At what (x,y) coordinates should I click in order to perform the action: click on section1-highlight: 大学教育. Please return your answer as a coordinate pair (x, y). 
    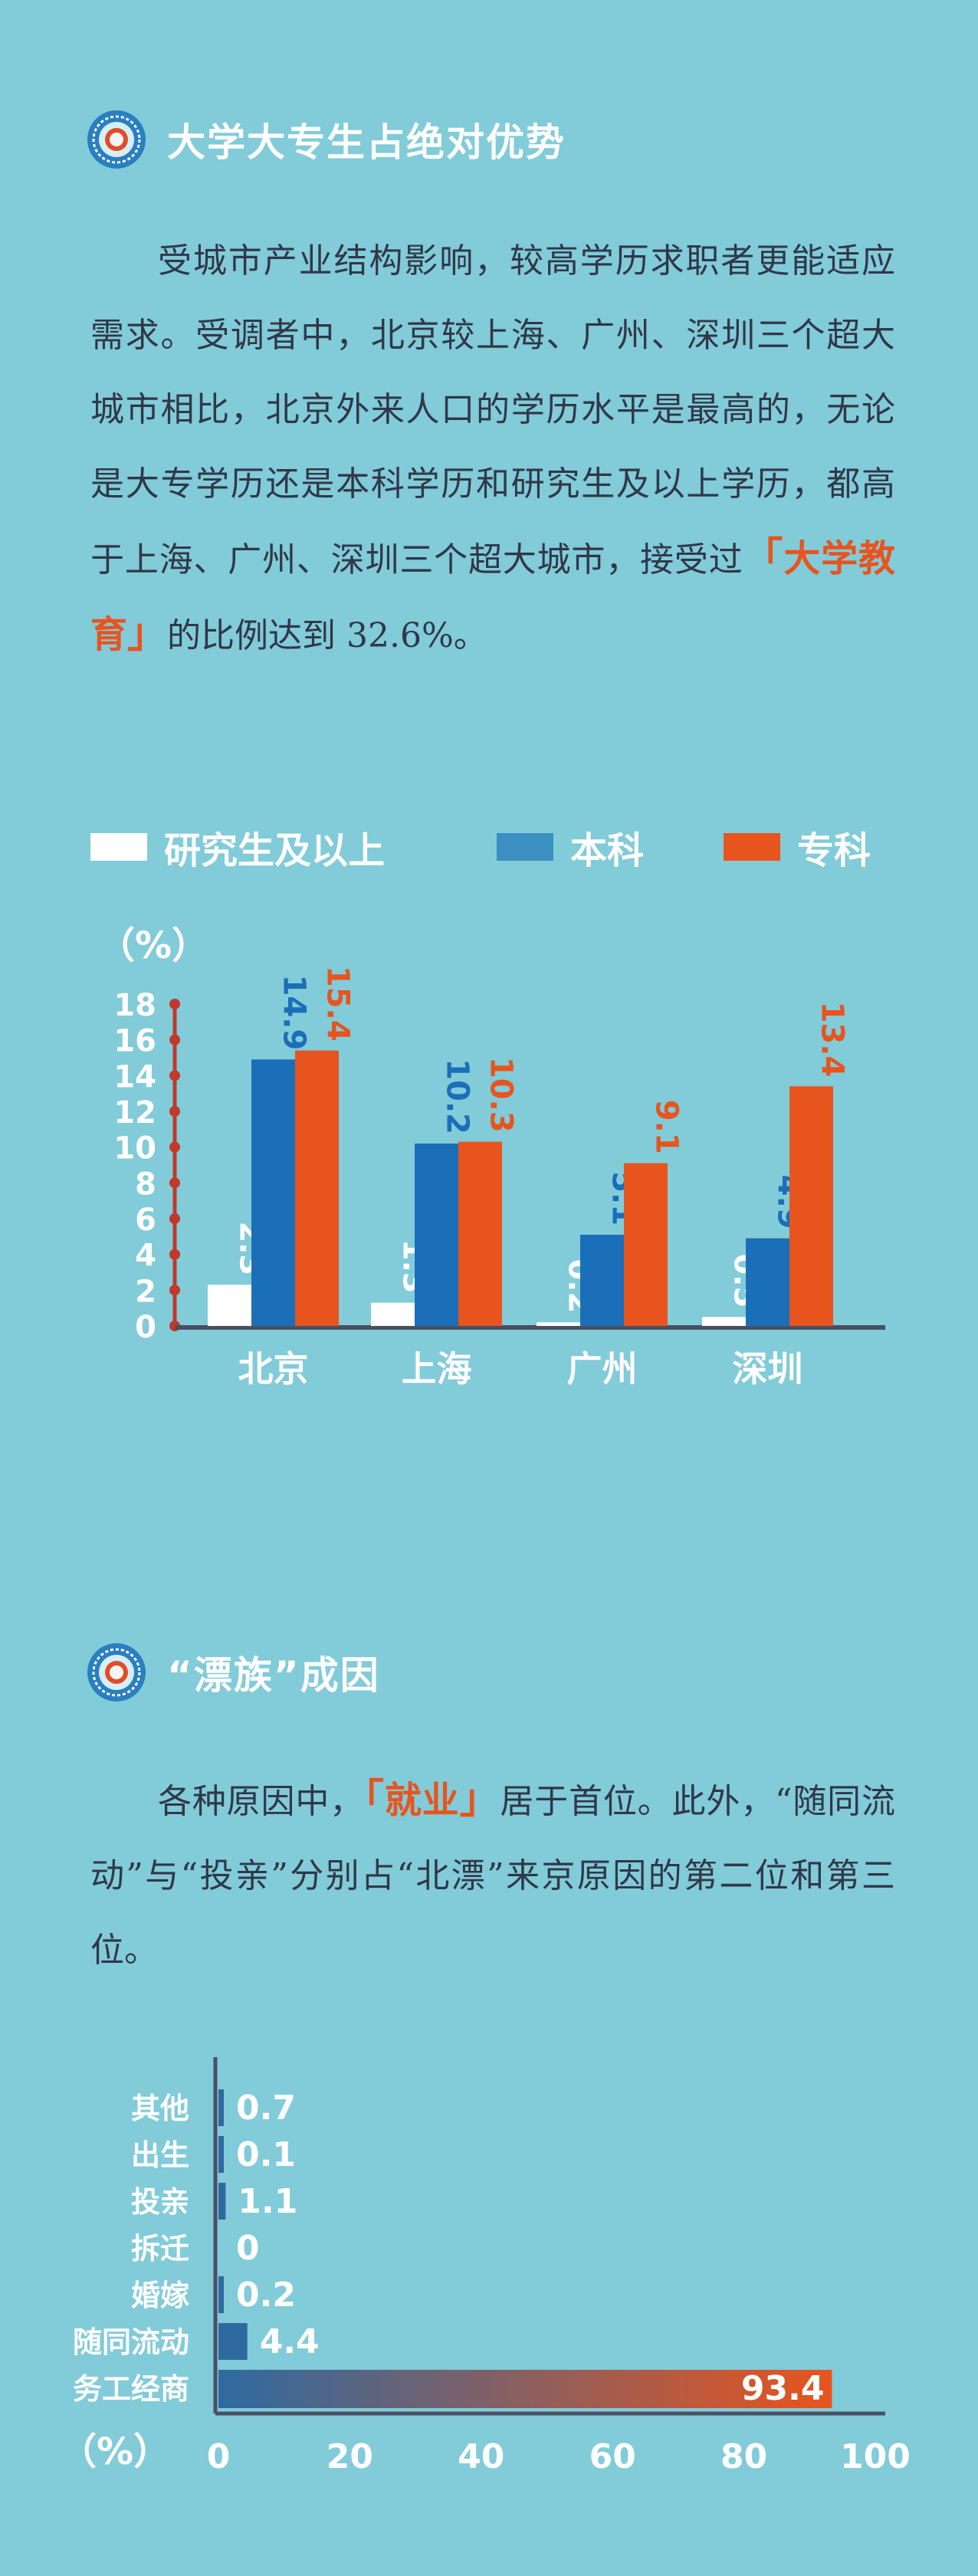
    Looking at the image, I should click on (492, 596).